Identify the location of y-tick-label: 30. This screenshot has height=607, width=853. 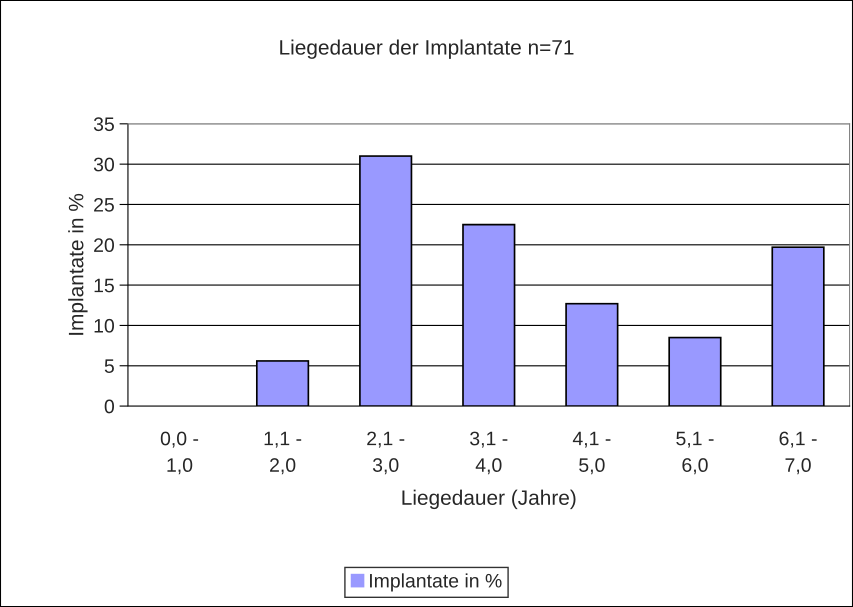
(104, 165).